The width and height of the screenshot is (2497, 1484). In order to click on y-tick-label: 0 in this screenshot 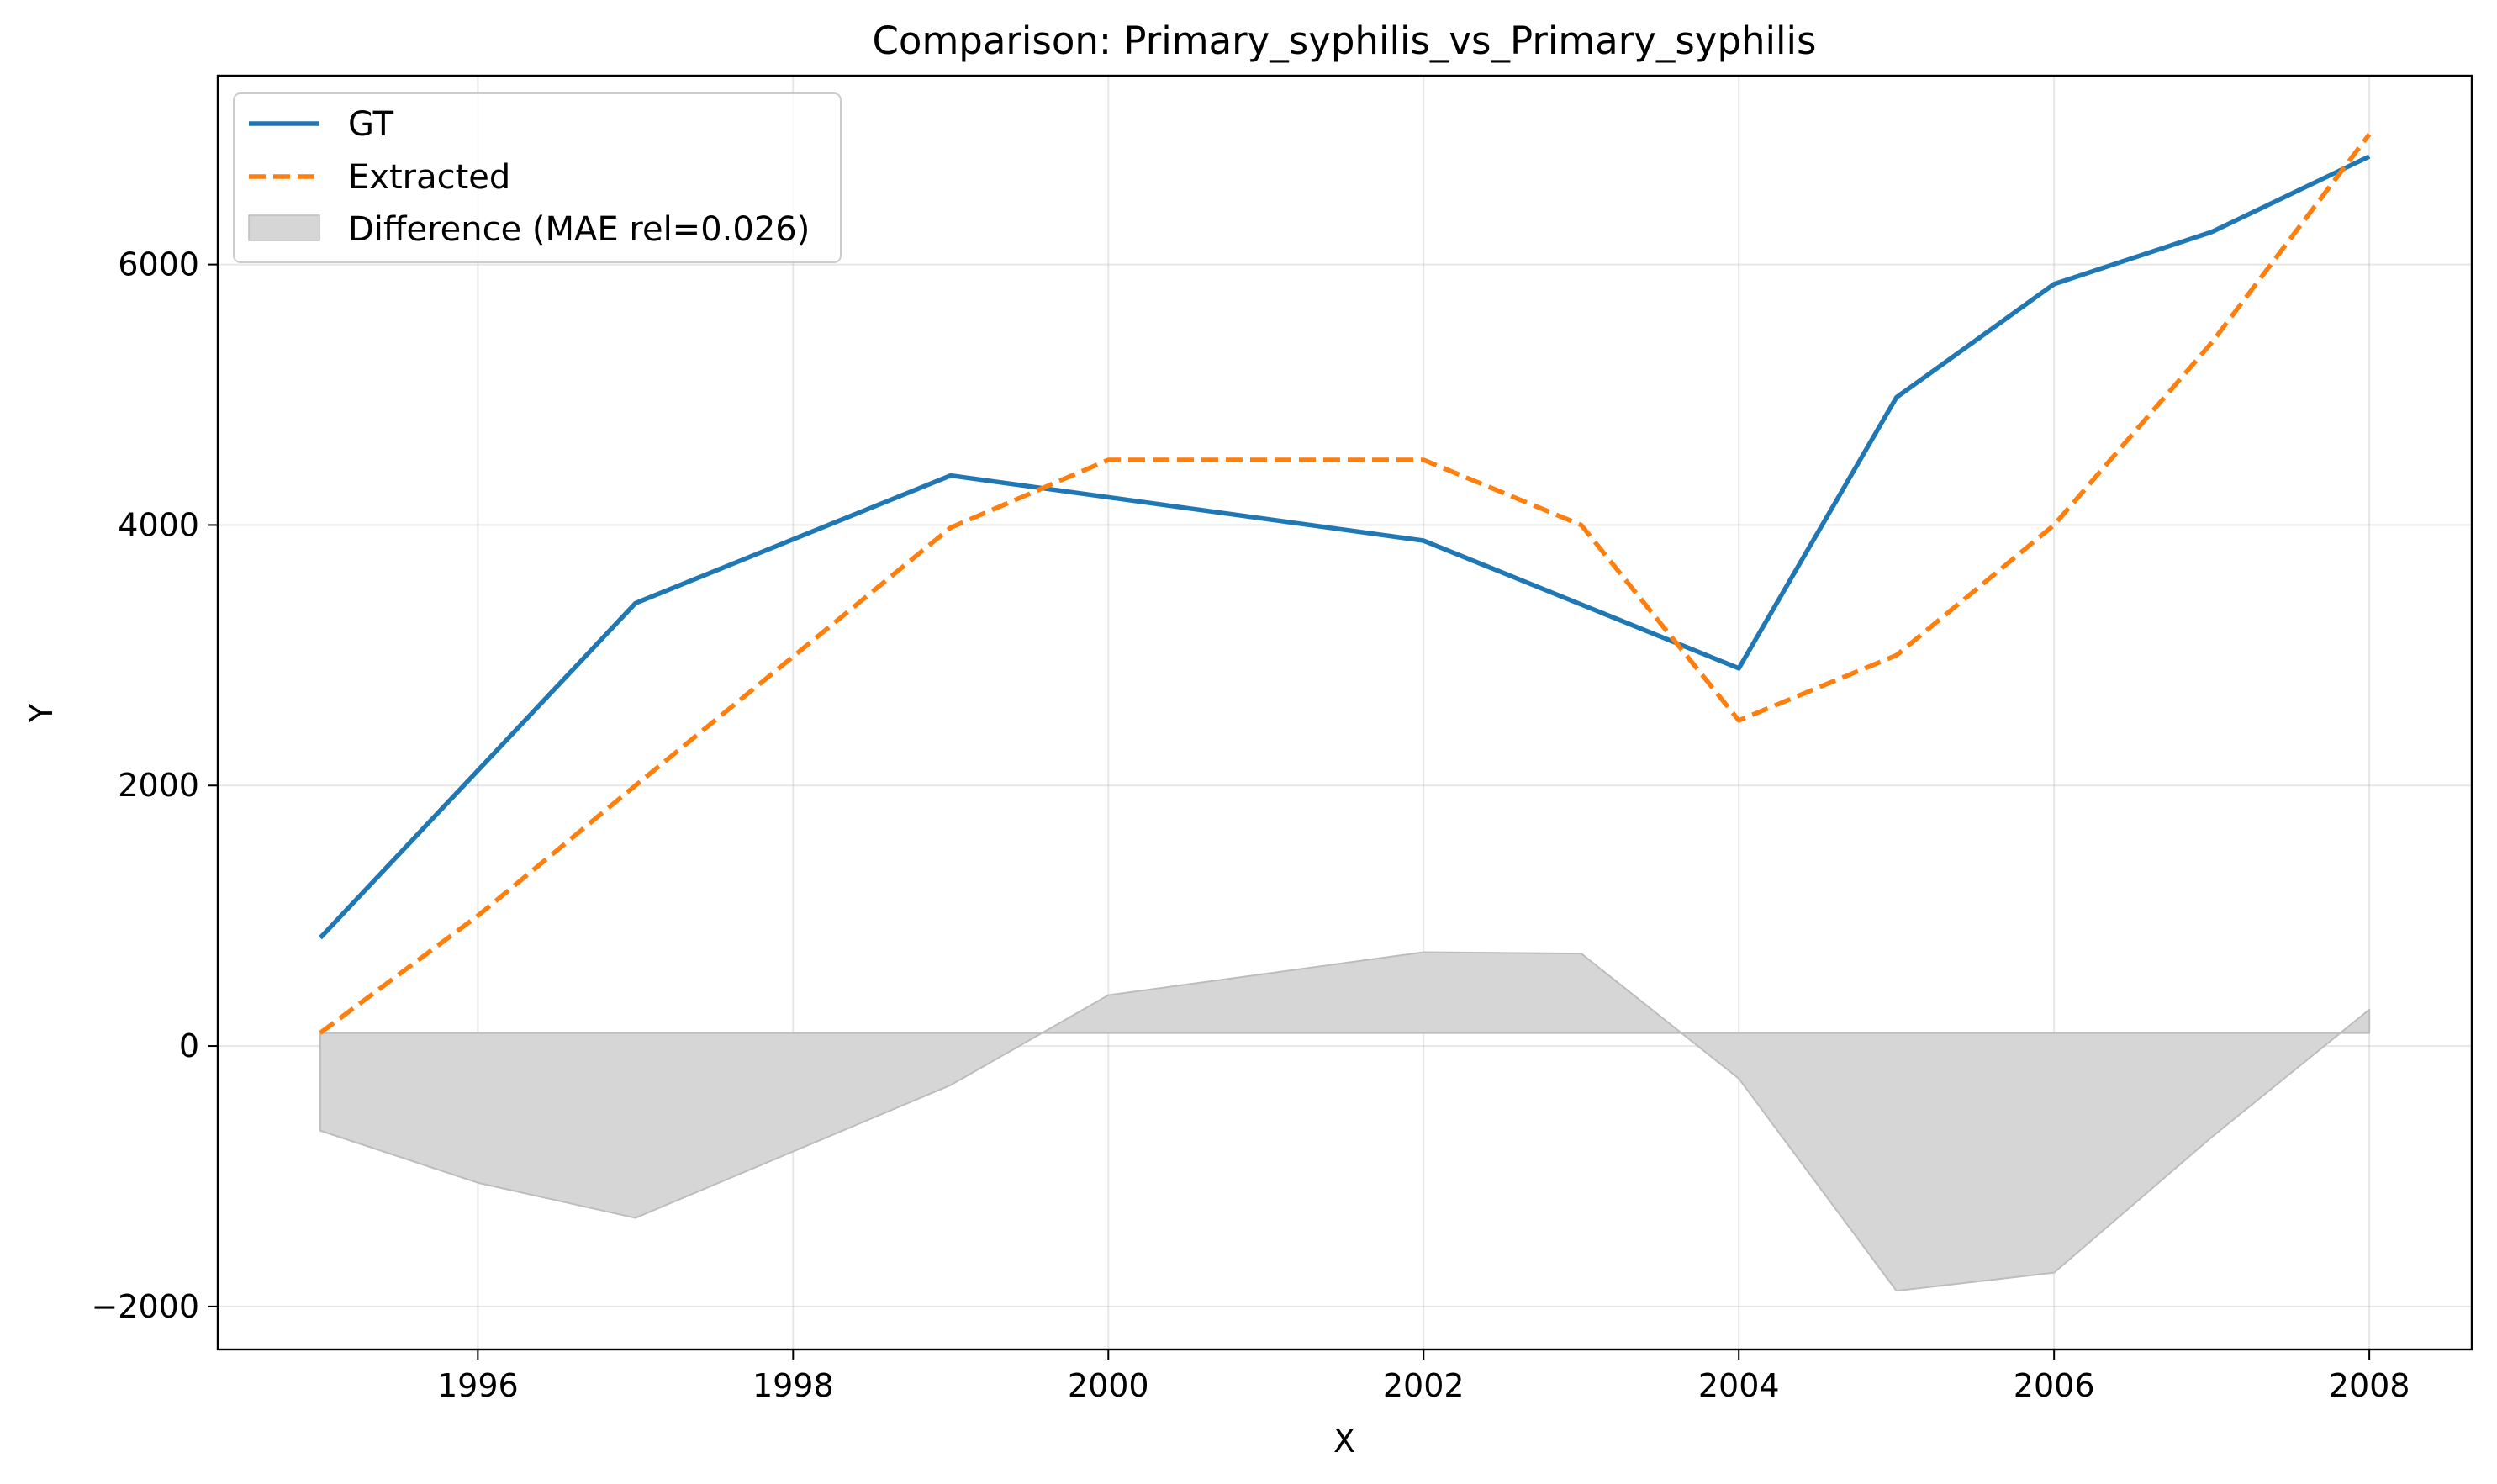, I will do `click(189, 1045)`.